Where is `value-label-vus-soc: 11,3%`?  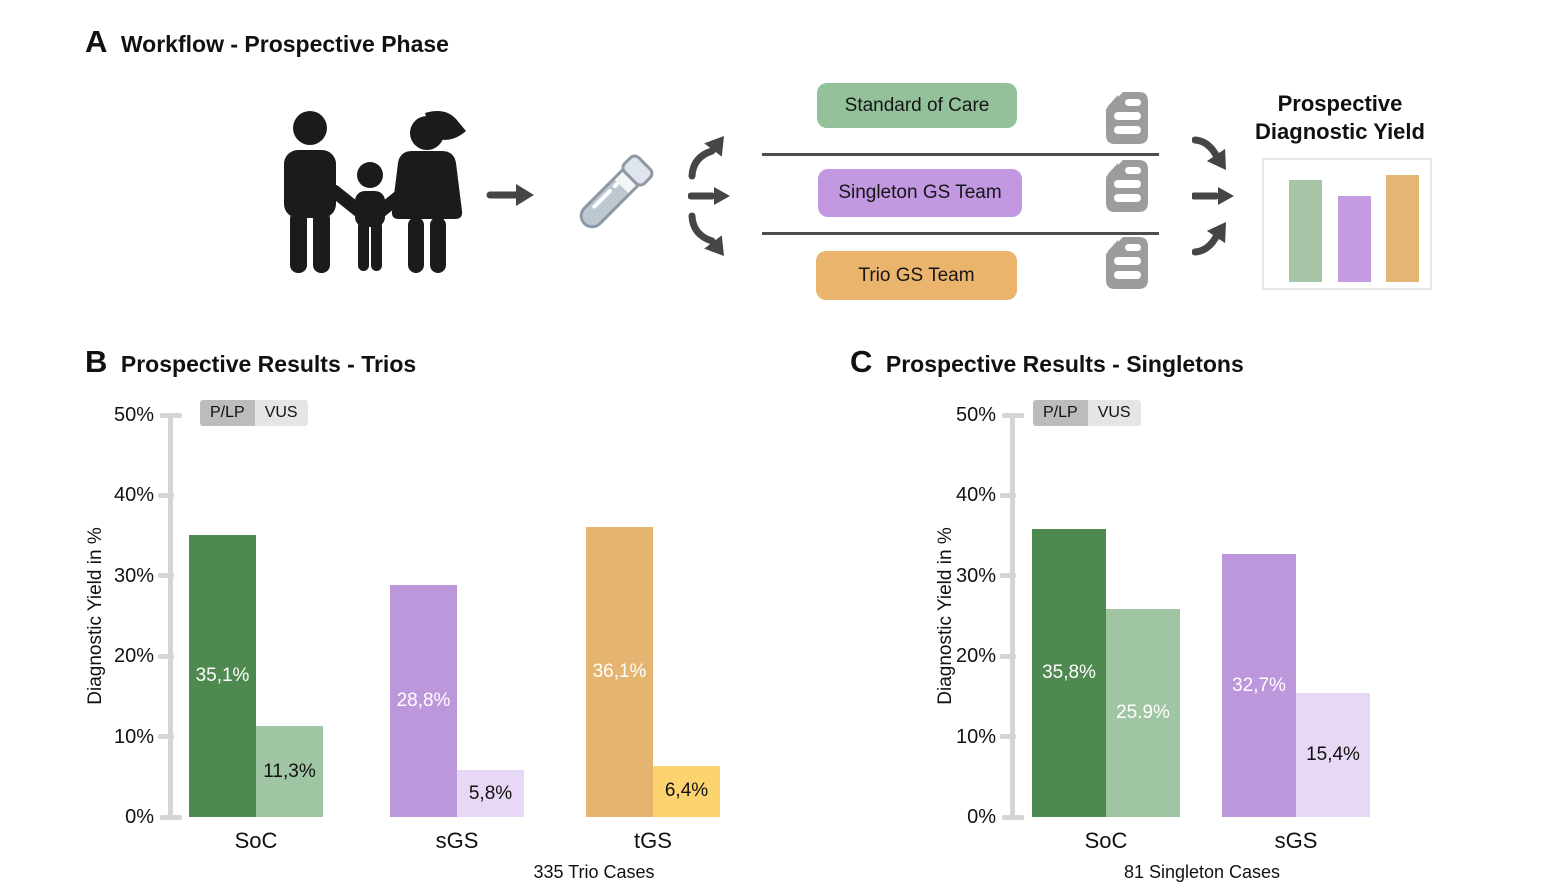
value-label-vus-soc: 11,3% is located at coordinates (289, 771).